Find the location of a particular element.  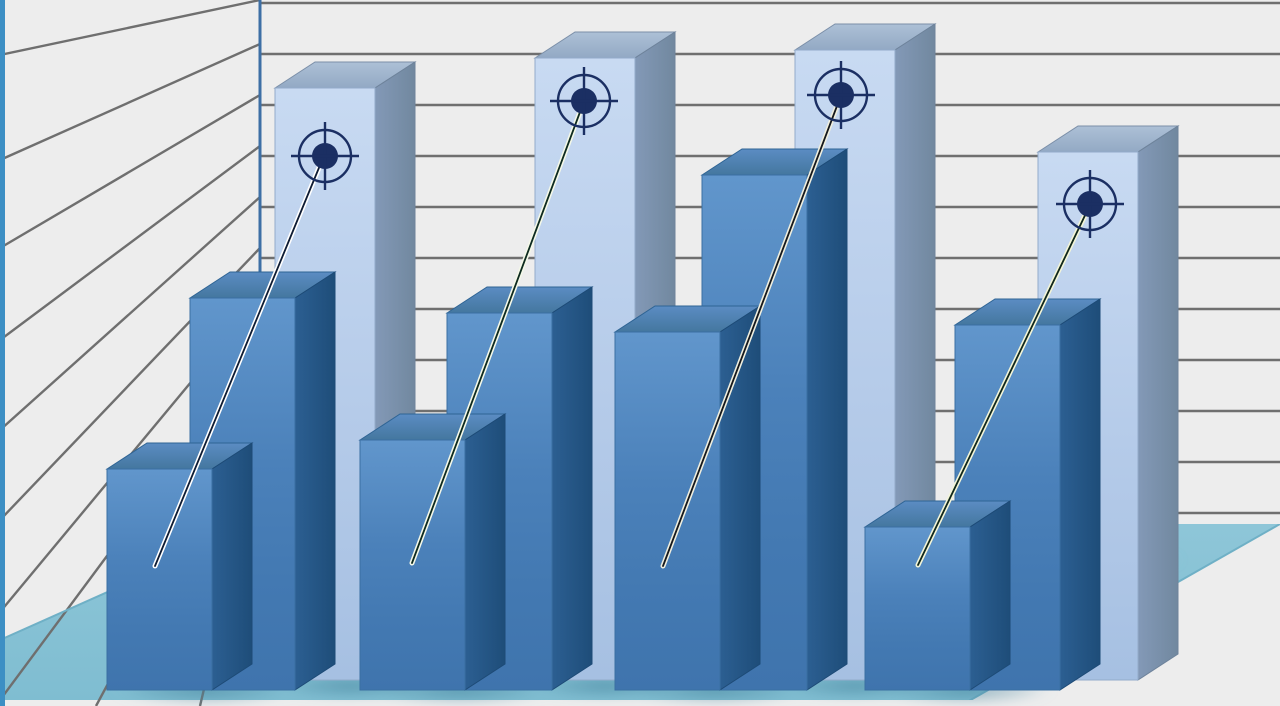

floor-bottom-strip is located at coordinates (640, 703).